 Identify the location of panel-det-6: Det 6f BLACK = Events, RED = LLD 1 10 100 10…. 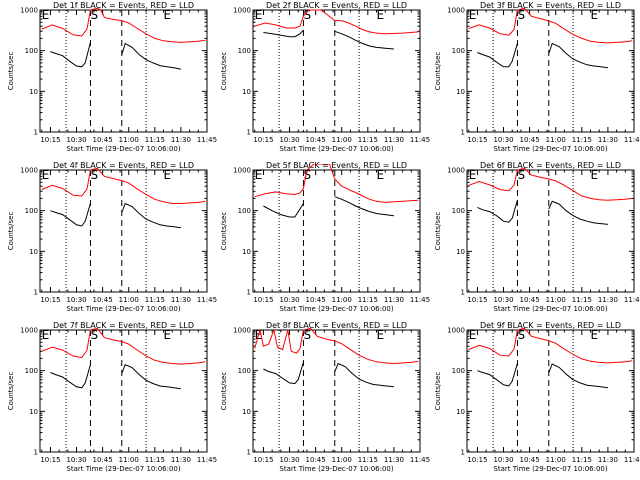
(537, 237).